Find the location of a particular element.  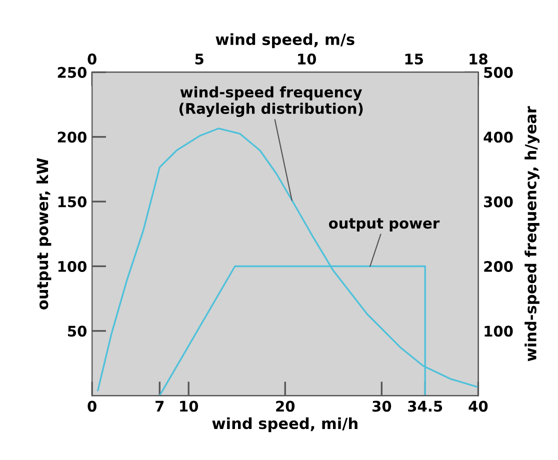

y-tick-label: 150 is located at coordinates (72, 202).